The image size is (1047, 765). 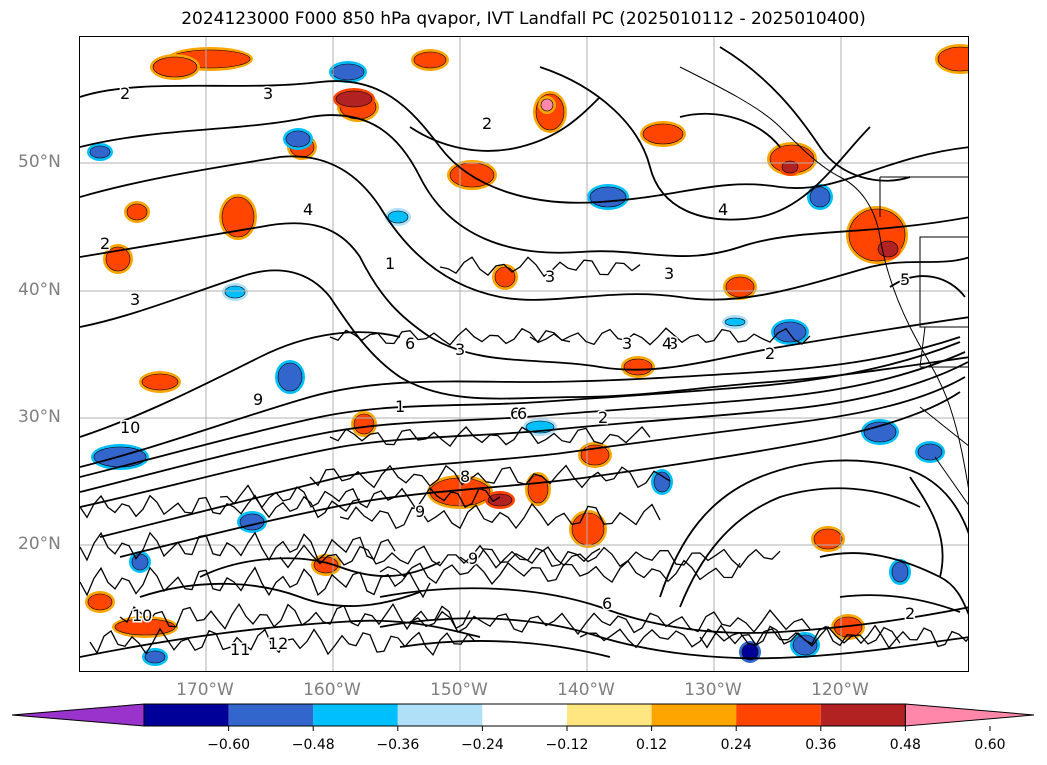 I want to click on colorbar-tick-label: 0.60, so click(x=990, y=745).